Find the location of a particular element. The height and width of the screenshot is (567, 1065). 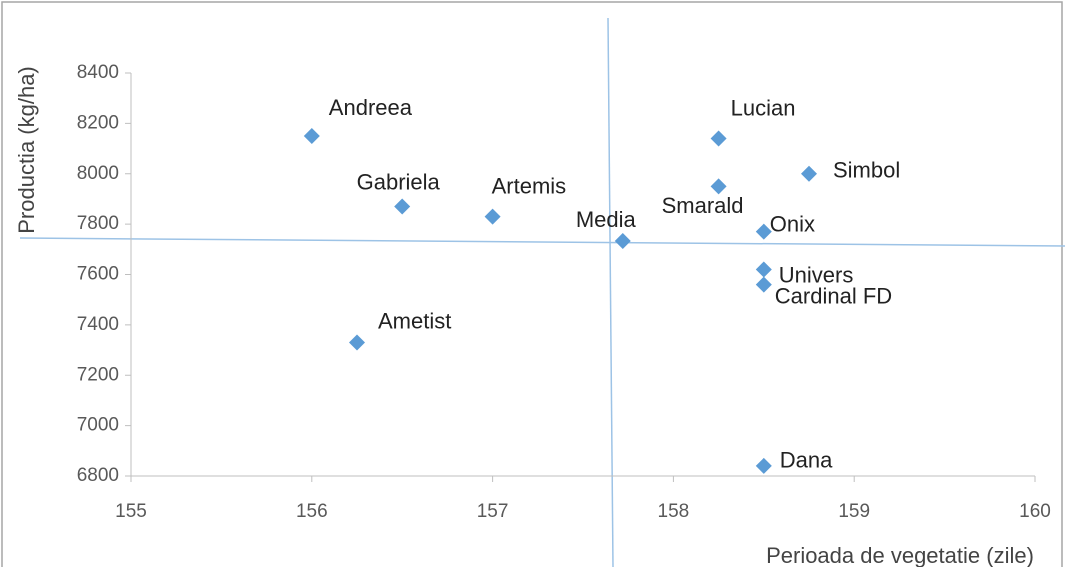

y-tick-label: 8400 is located at coordinates (98, 72).